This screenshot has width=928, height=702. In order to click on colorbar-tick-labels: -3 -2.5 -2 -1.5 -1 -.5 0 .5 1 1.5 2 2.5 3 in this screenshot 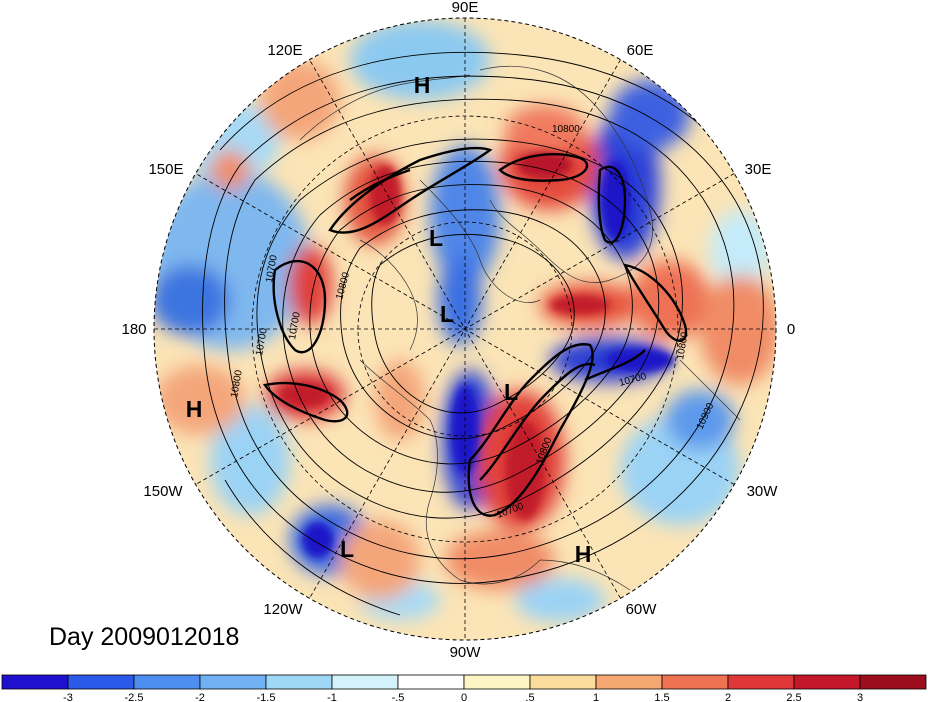, I will do `click(463, 697)`.